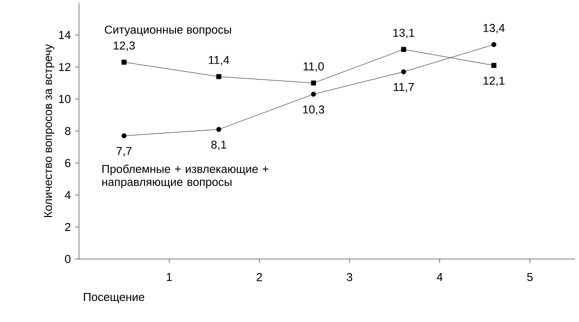 This screenshot has height=322, width=579. I want to click on data-label: 7,7, so click(124, 151).